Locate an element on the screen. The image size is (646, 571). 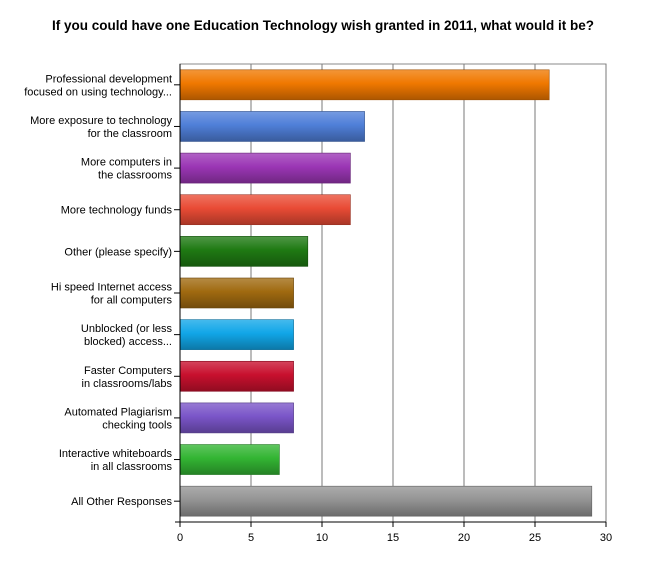
x-tick-label: 15 is located at coordinates (393, 538).